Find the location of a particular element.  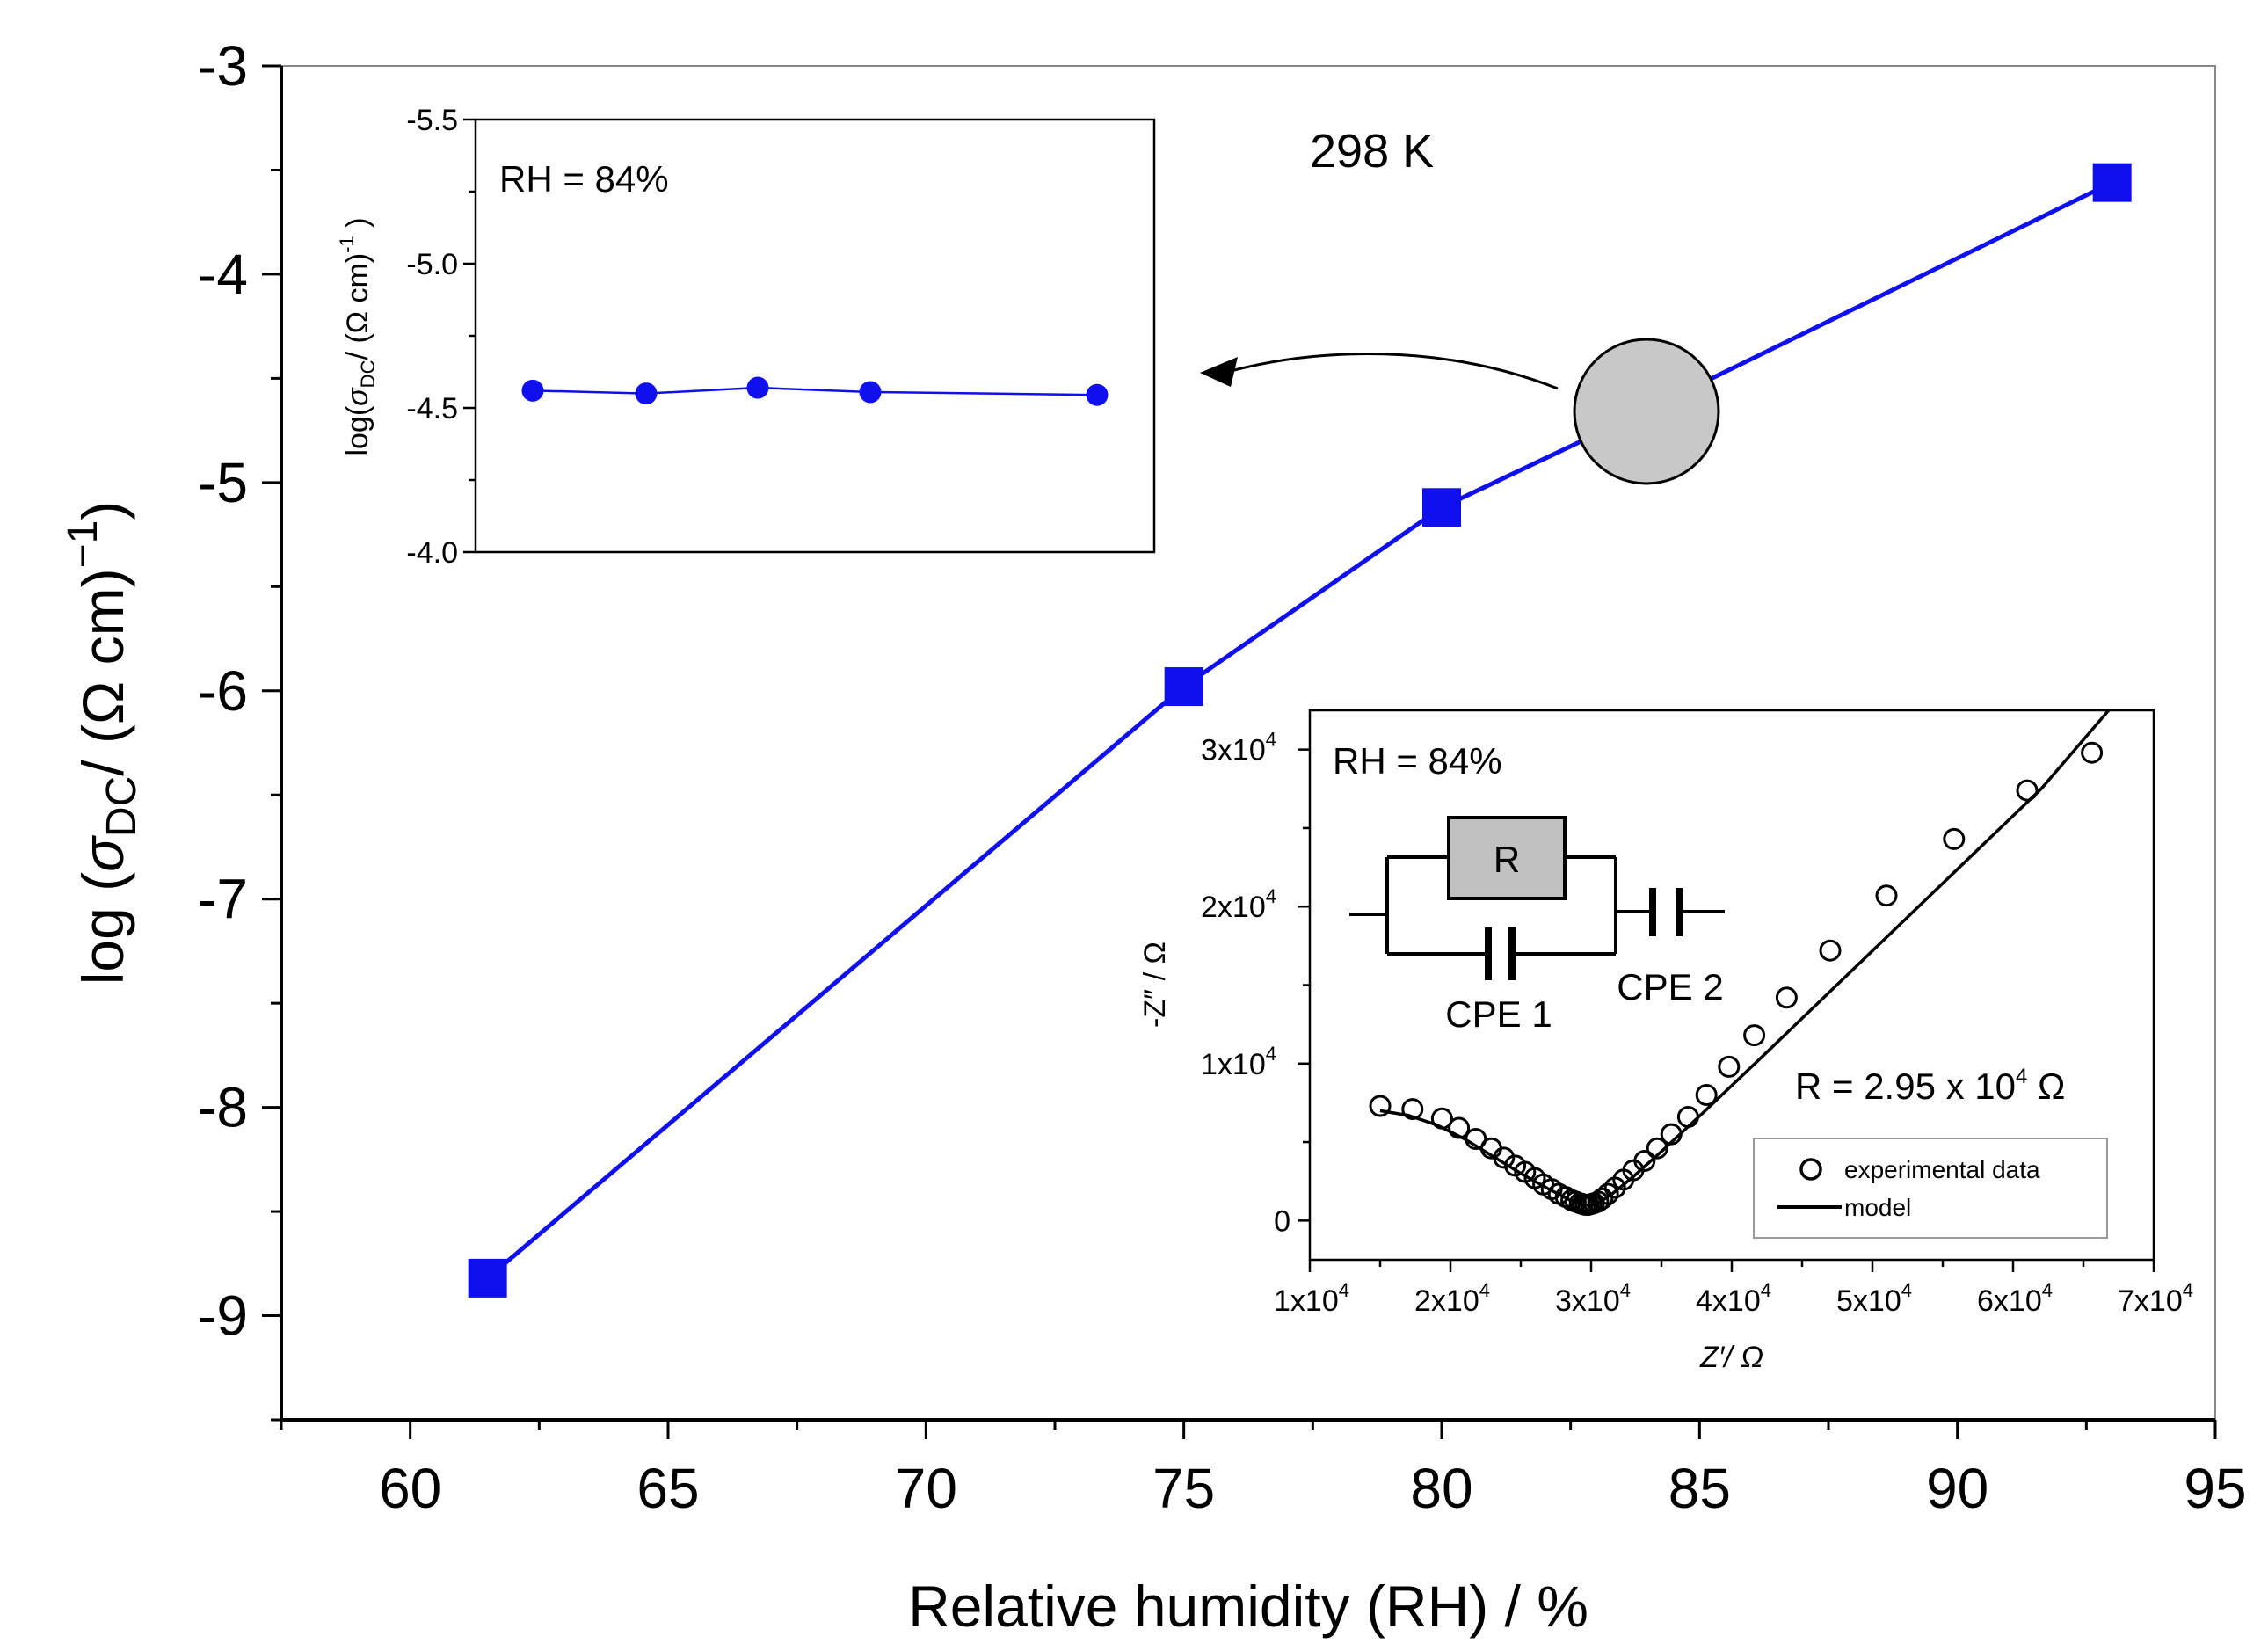

nyquist-y-axis-label: -Z″ / Ω is located at coordinates (1155, 985).